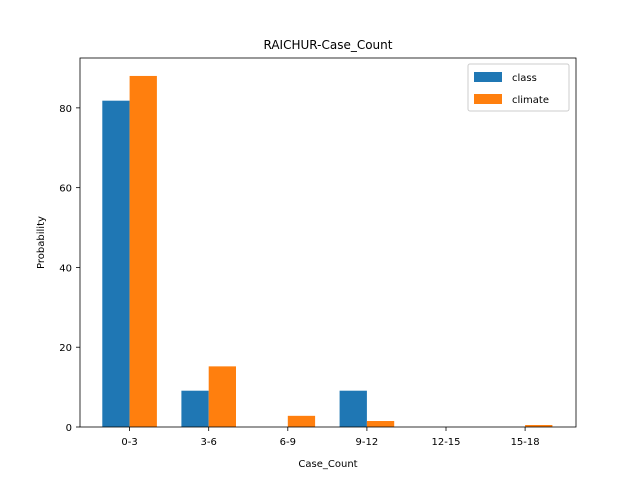  What do you see at coordinates (524, 78) in the screenshot?
I see `legend-label-class: class` at bounding box center [524, 78].